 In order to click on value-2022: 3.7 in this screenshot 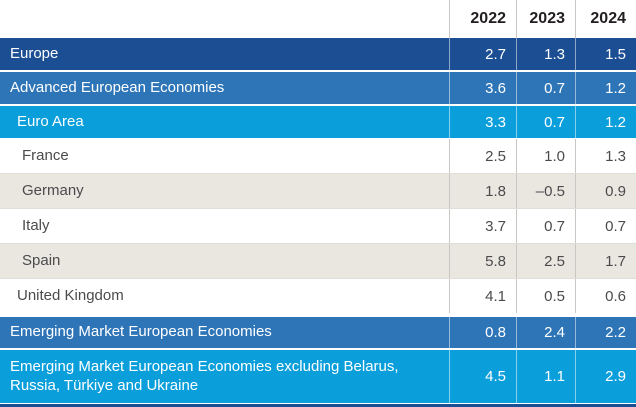, I will do `click(482, 226)`.